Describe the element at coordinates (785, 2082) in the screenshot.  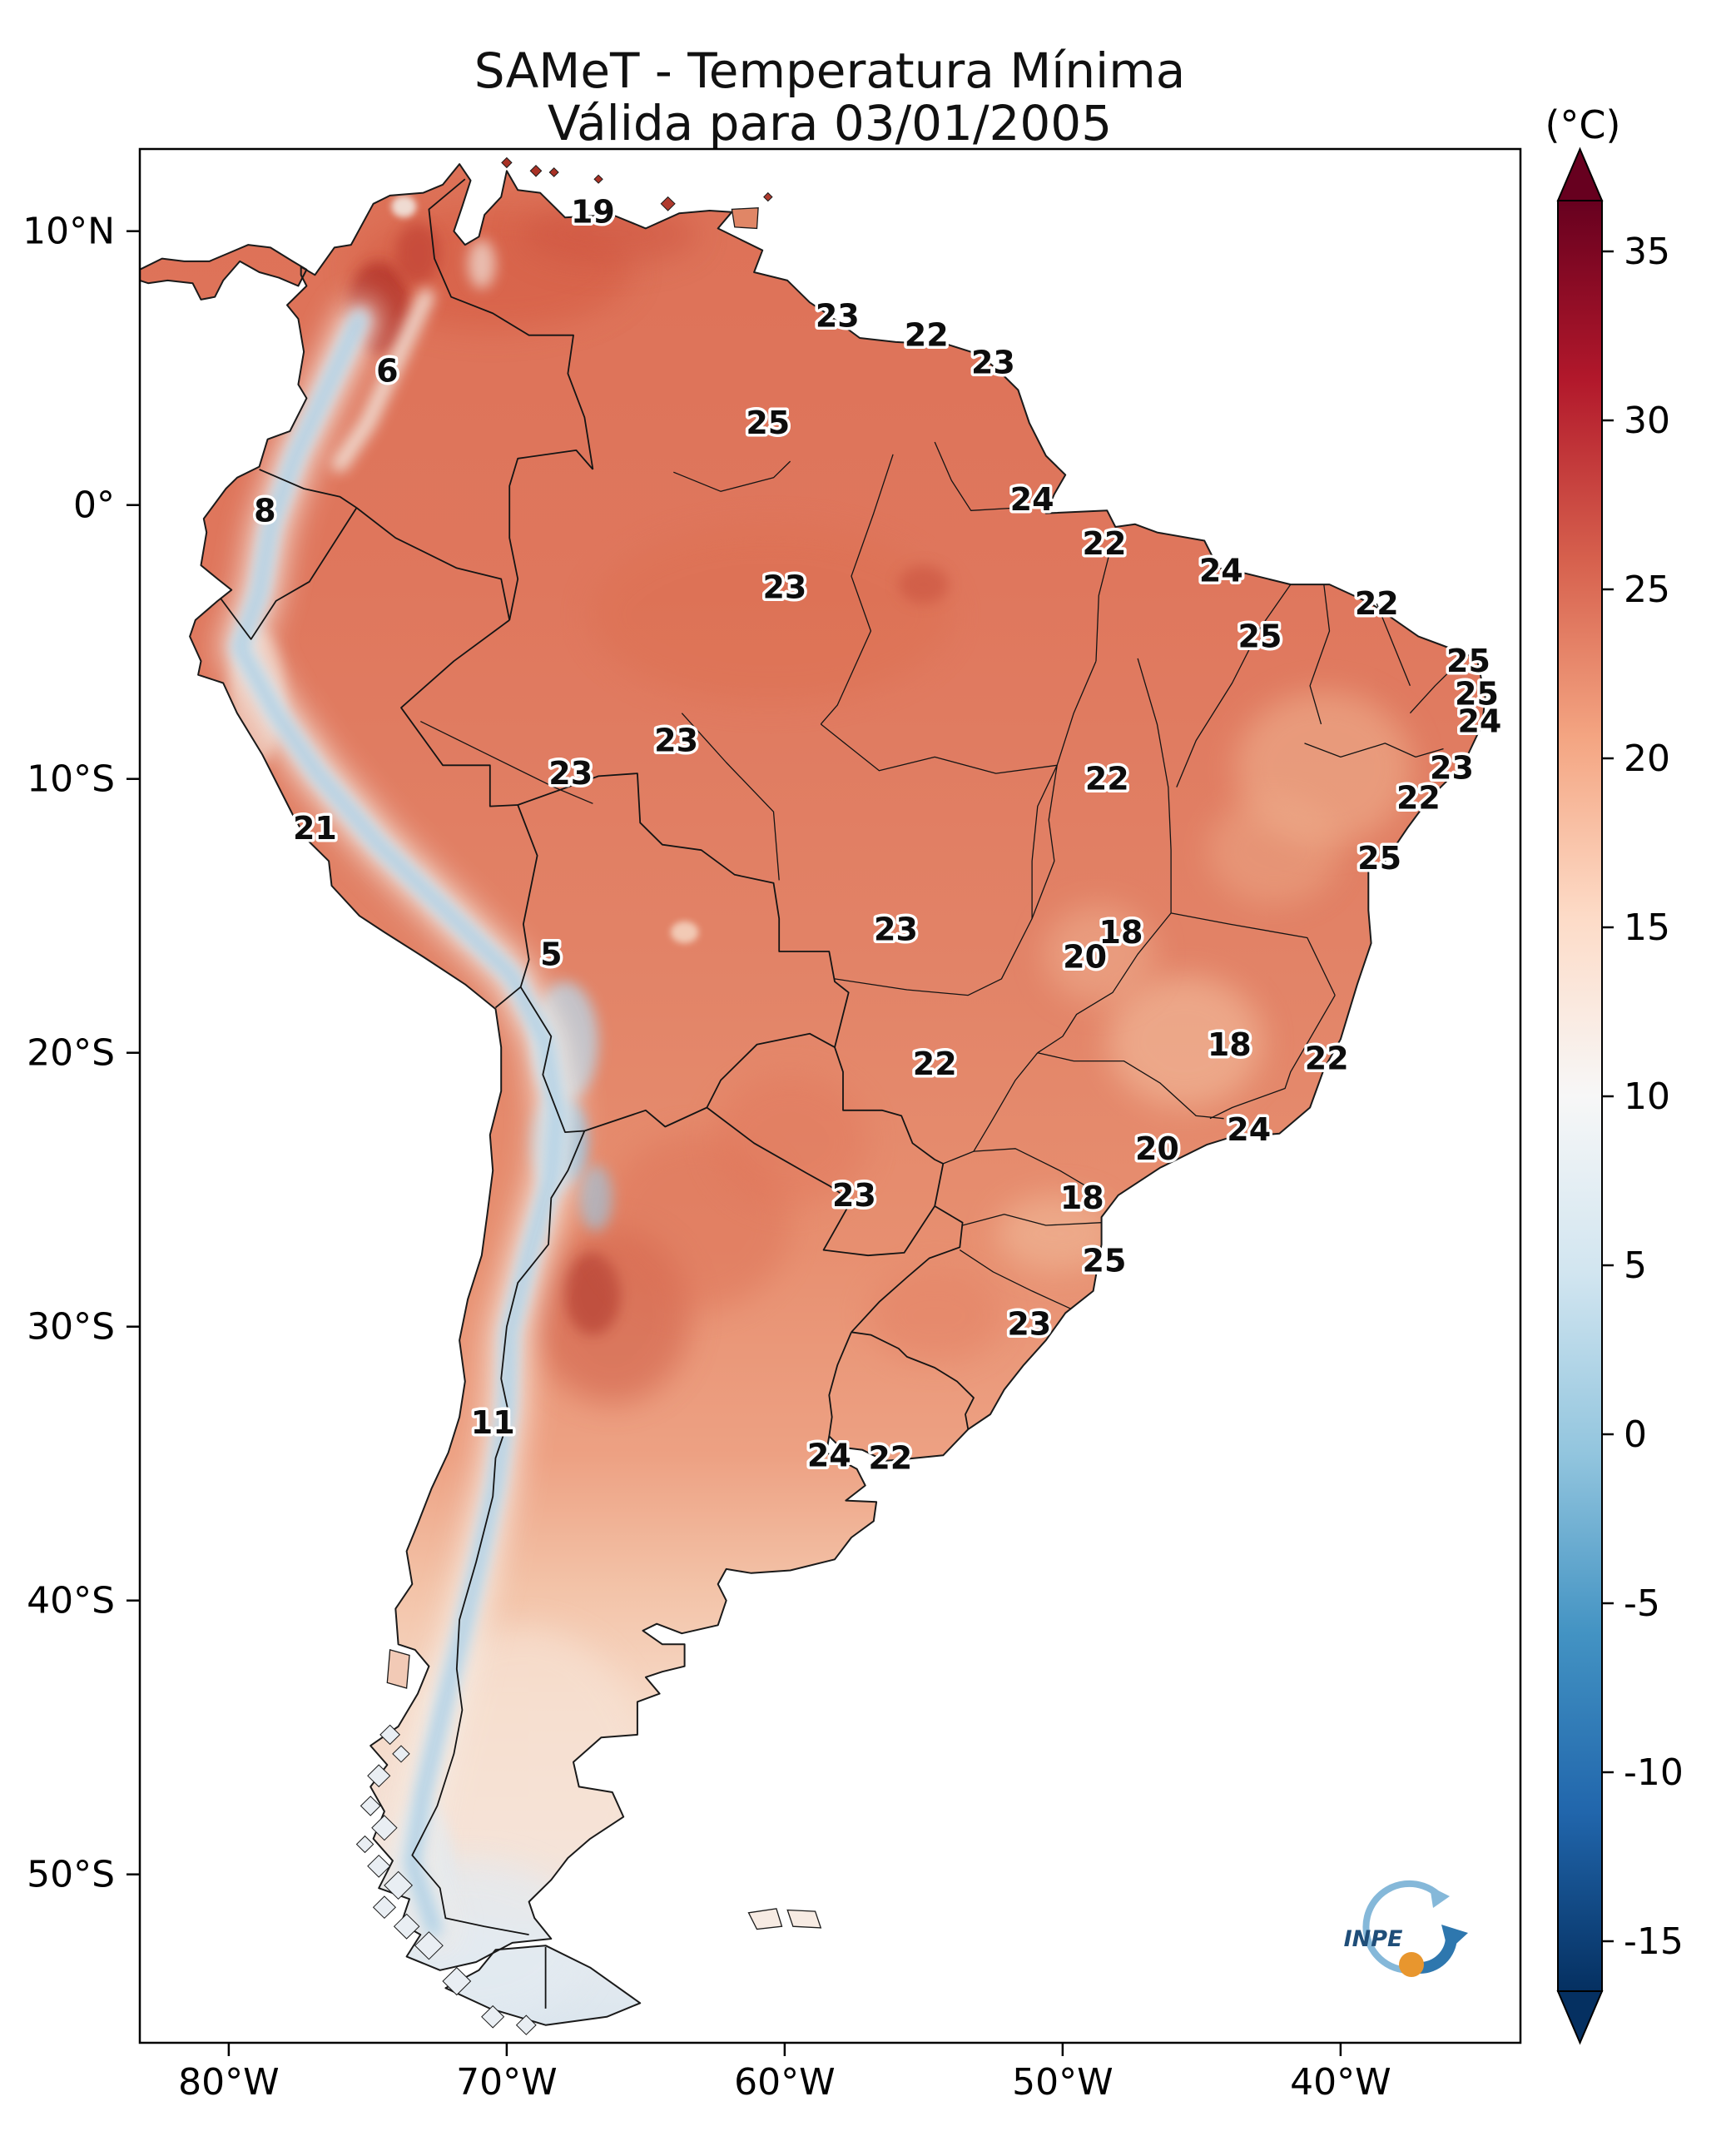
I see `lon-tick-label: 60°W` at that location.